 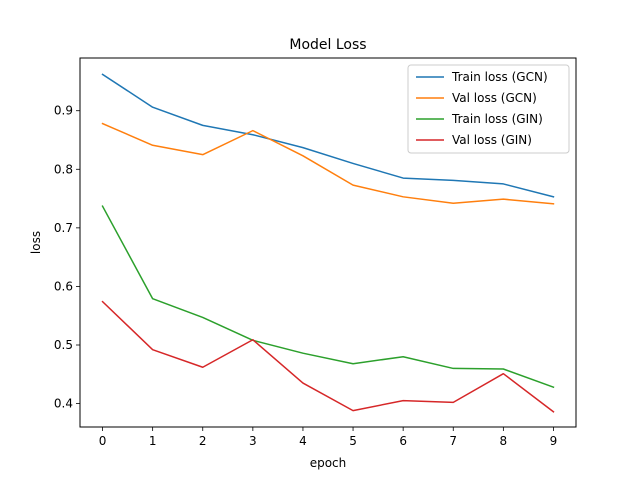 I want to click on x-tick-label: 7, so click(x=453, y=441).